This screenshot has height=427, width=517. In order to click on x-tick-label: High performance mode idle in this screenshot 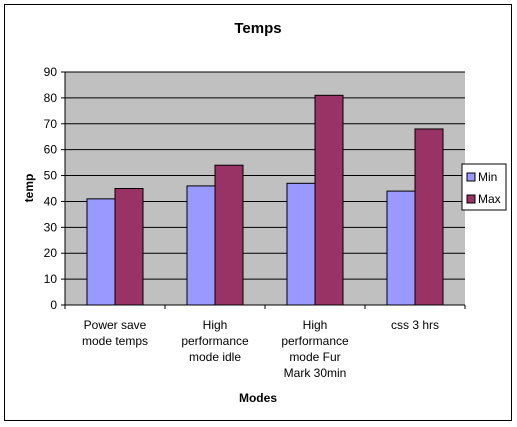, I will do `click(215, 341)`.